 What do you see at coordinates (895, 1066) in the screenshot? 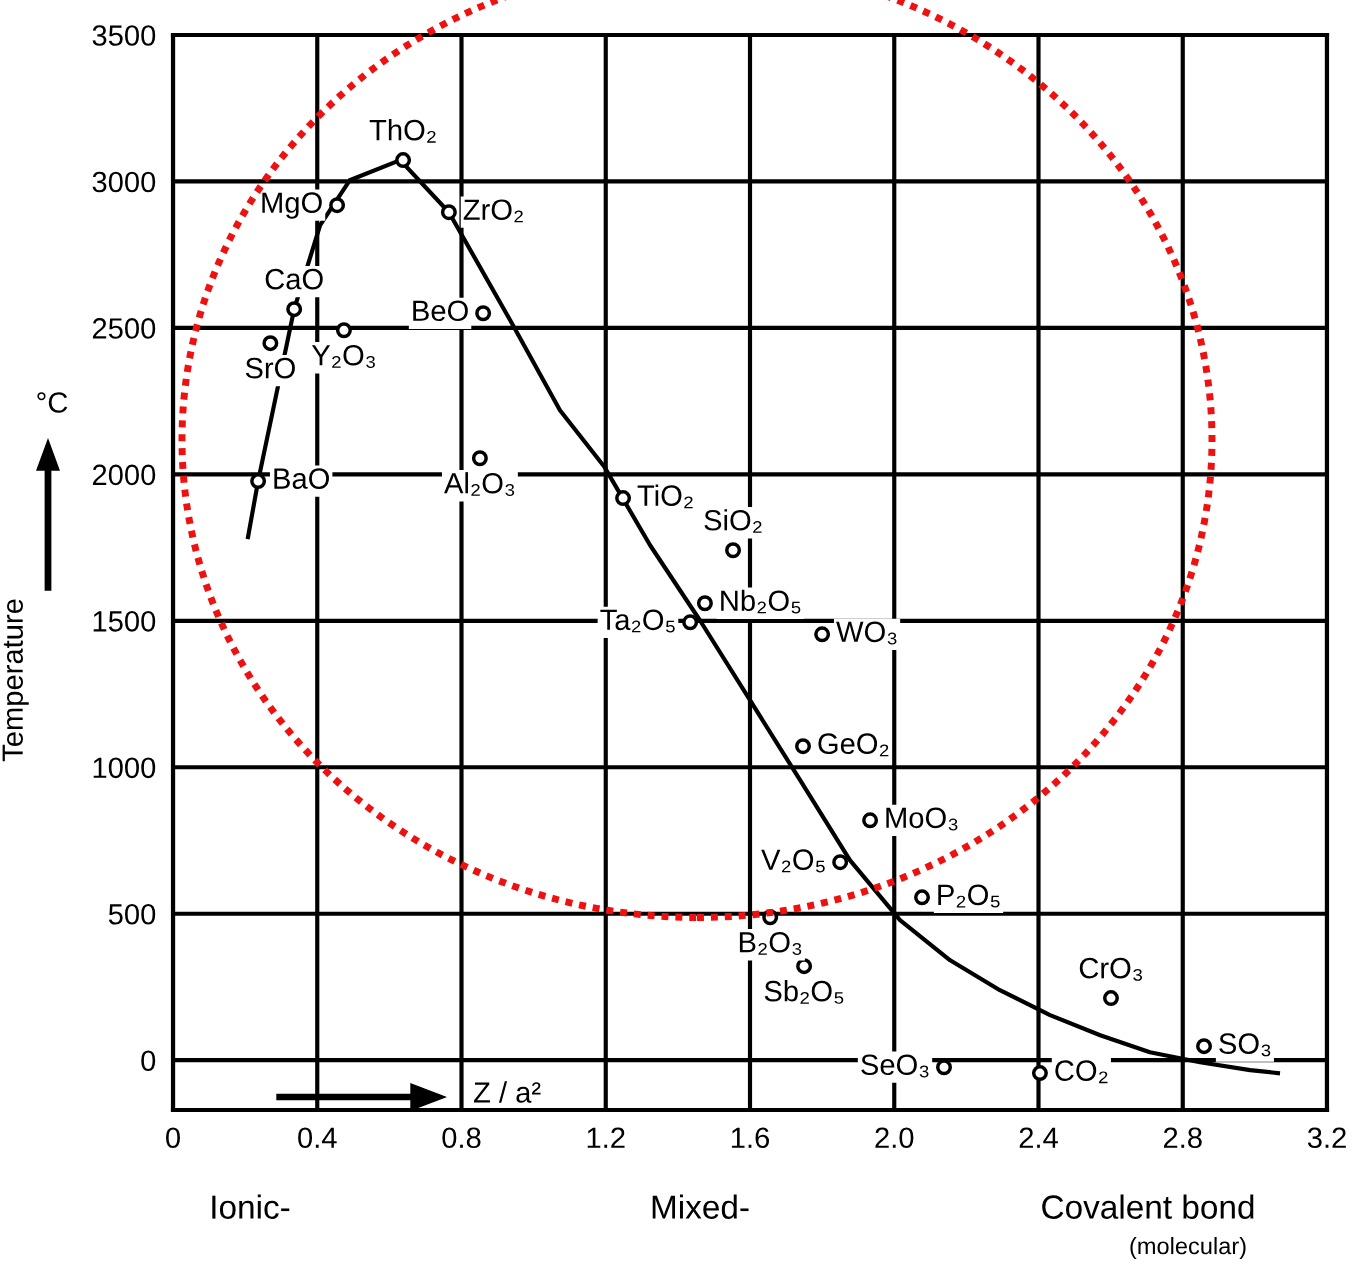
I see `data-label: SeO₃` at bounding box center [895, 1066].